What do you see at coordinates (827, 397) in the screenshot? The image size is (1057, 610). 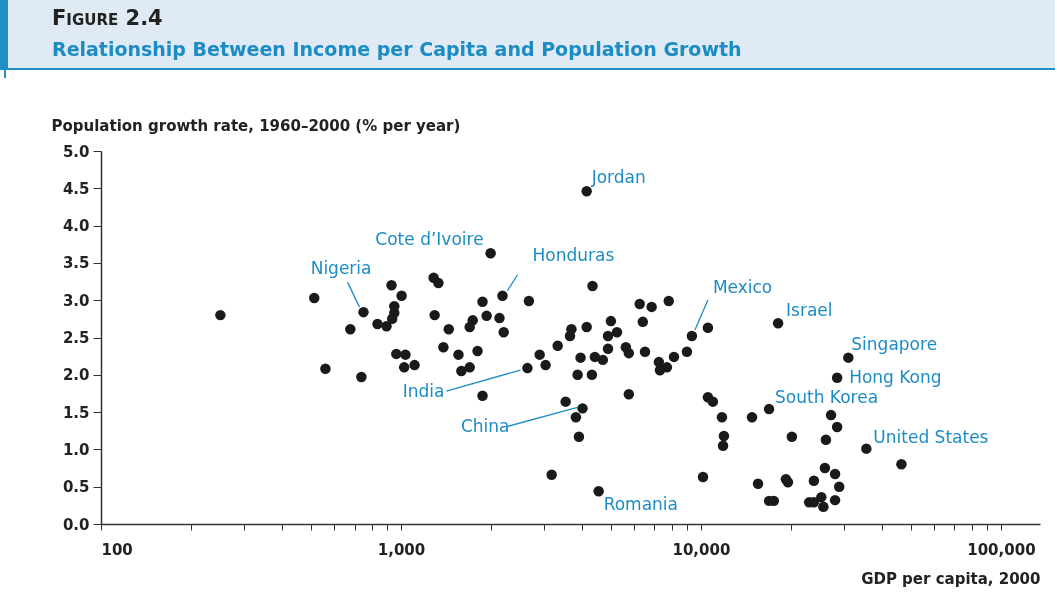 I see `annotation: South Korea` at bounding box center [827, 397].